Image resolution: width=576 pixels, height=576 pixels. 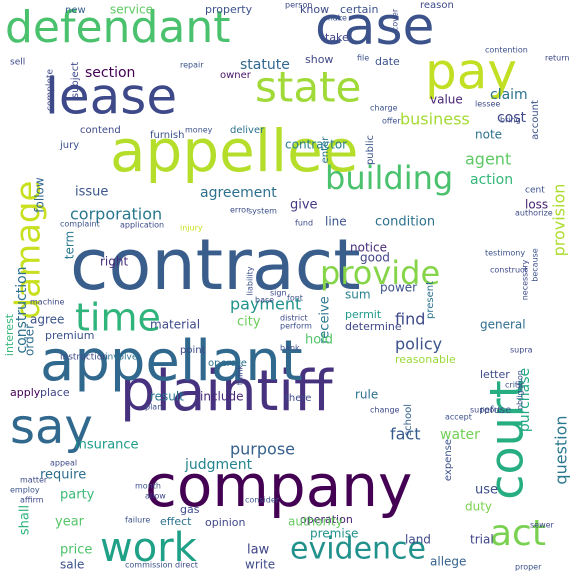 I want to click on word-obligation: obligation, so click(x=520, y=390).